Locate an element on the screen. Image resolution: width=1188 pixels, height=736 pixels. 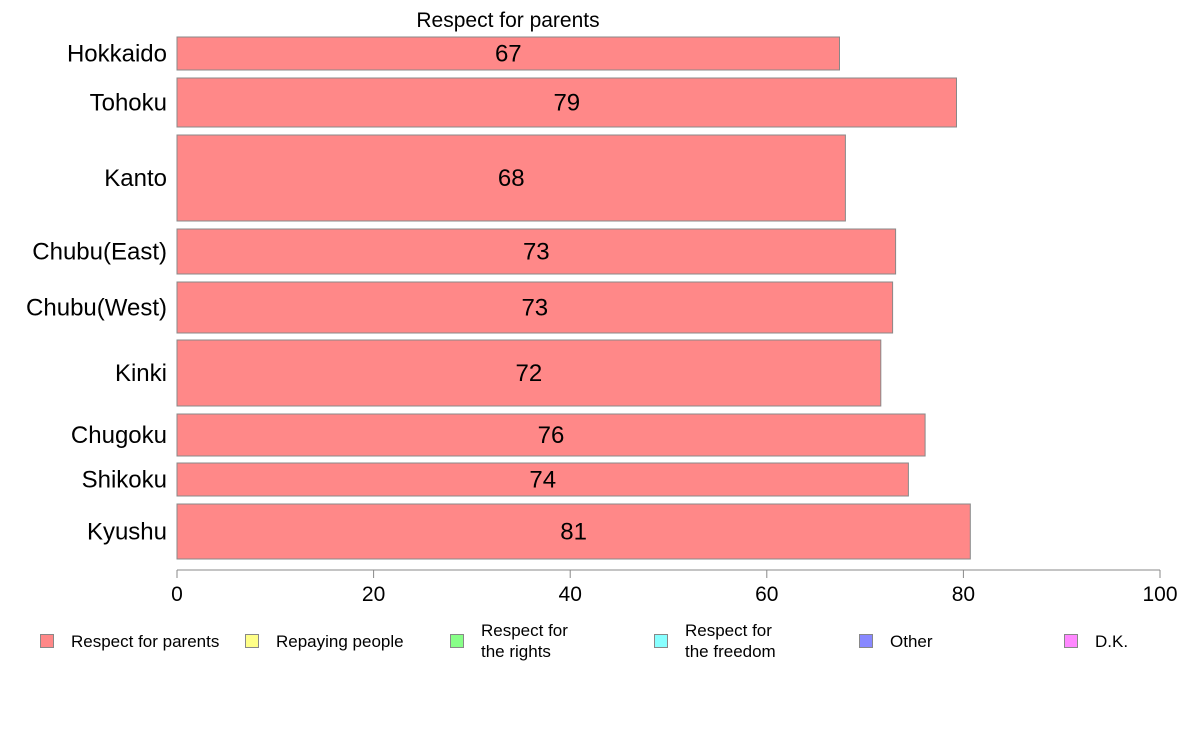
bar-tohoku is located at coordinates (566, 102).